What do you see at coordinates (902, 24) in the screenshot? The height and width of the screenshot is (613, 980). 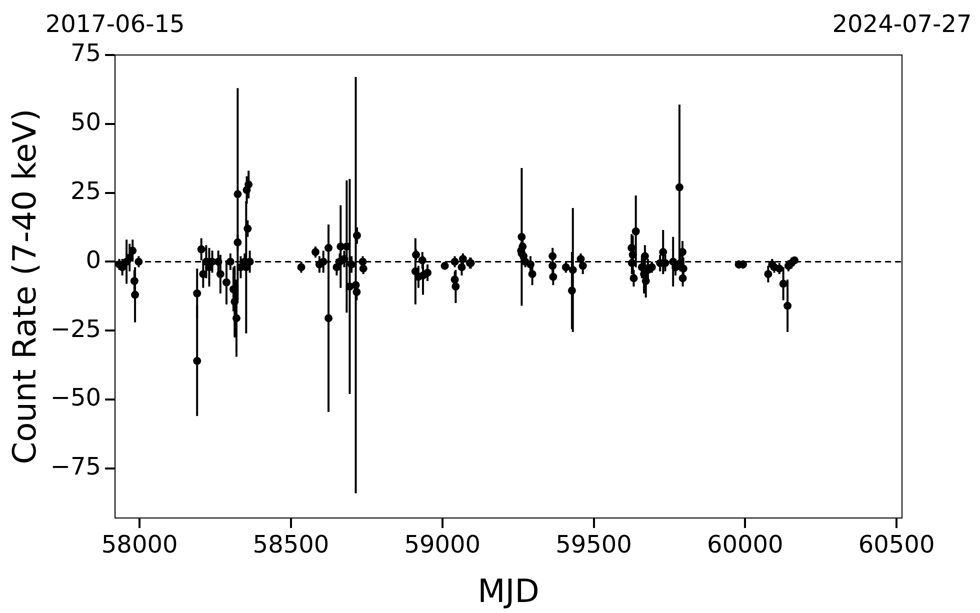 I see `text: 2024-07-27` at bounding box center [902, 24].